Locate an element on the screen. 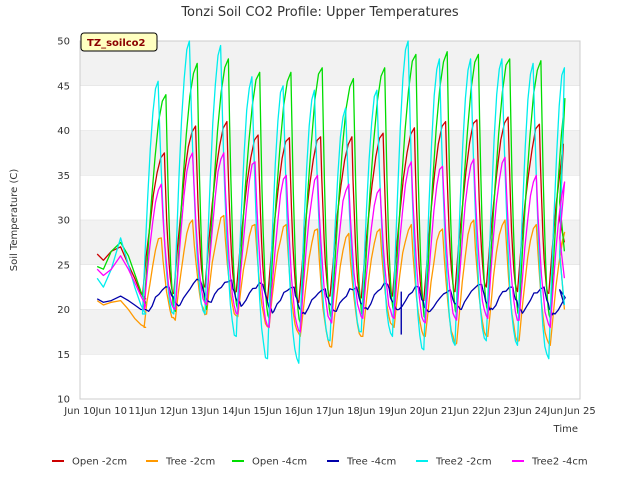 This screenshot has width=640, height=480. legend-item: Tree -4cm is located at coordinates (361, 462).